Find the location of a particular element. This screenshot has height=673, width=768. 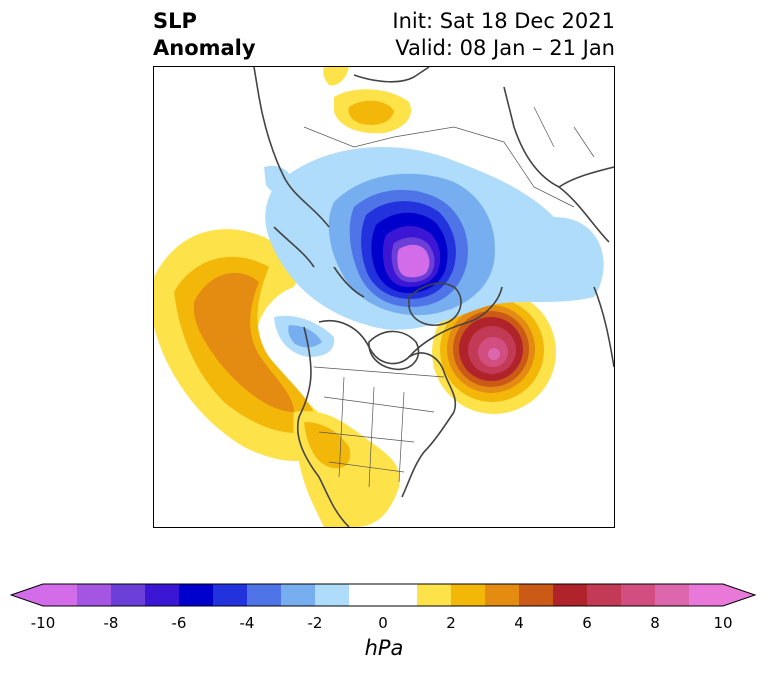

colorbar-bins is located at coordinates (383, 595).